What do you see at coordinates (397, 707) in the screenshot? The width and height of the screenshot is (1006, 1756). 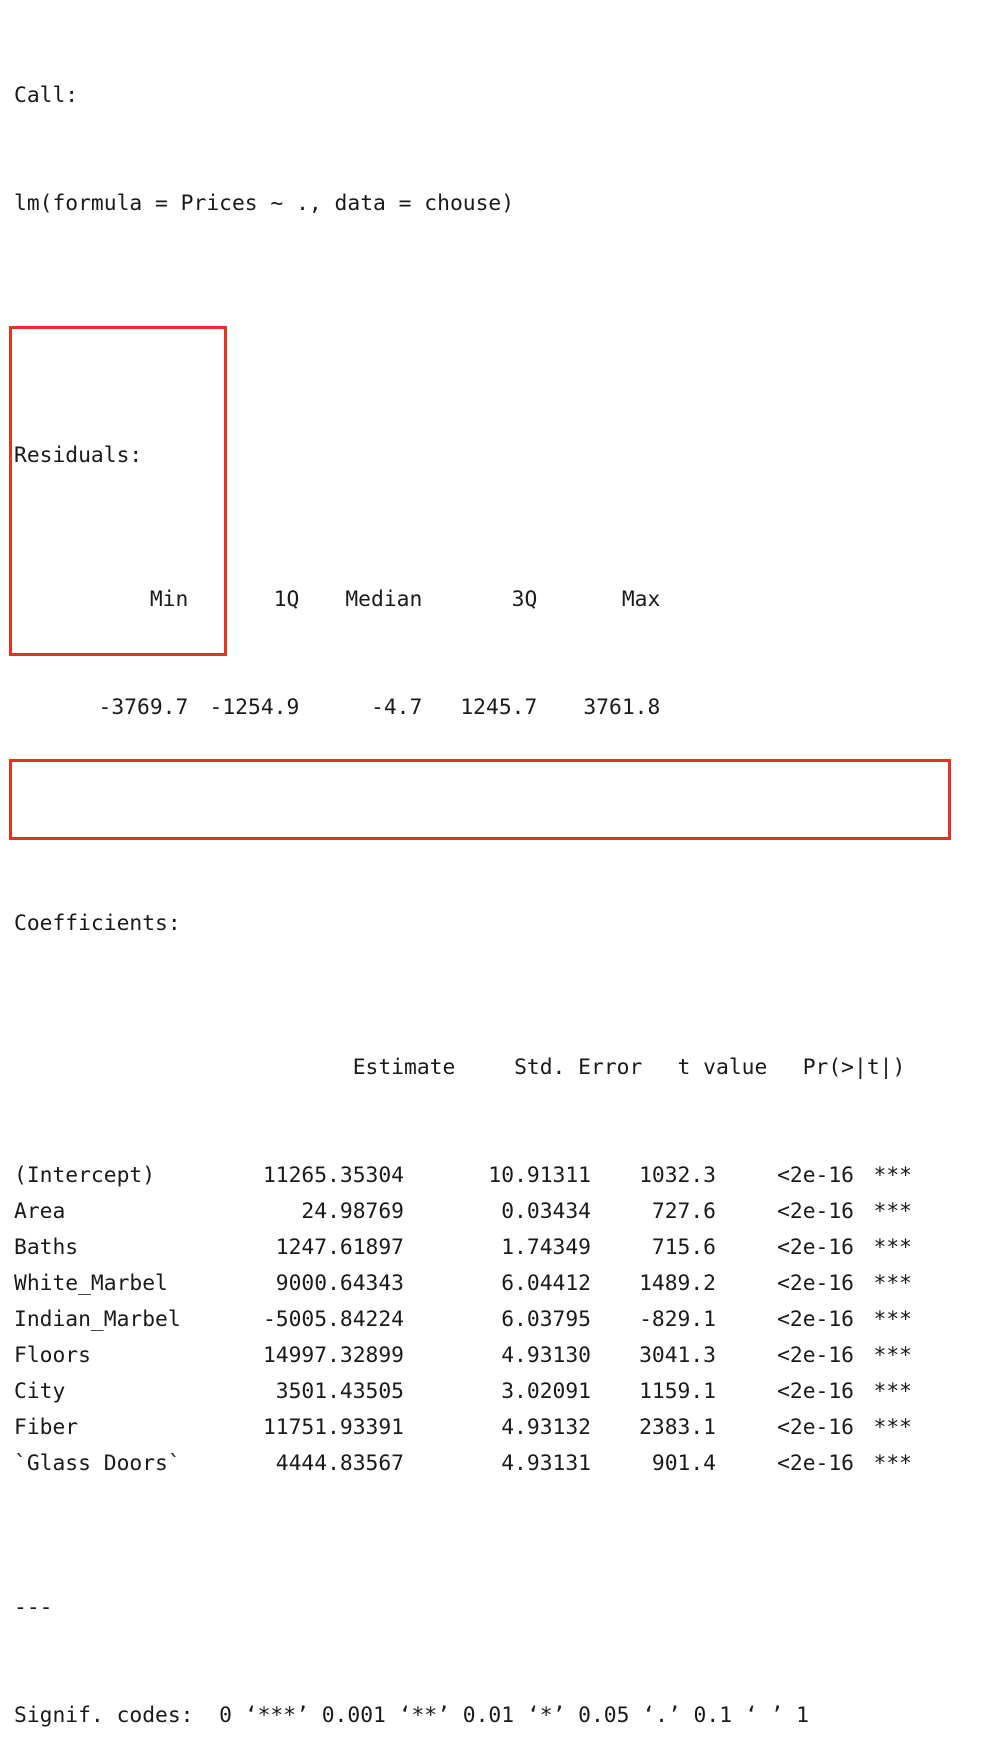 I see `residual-value-median: -4.7` at bounding box center [397, 707].